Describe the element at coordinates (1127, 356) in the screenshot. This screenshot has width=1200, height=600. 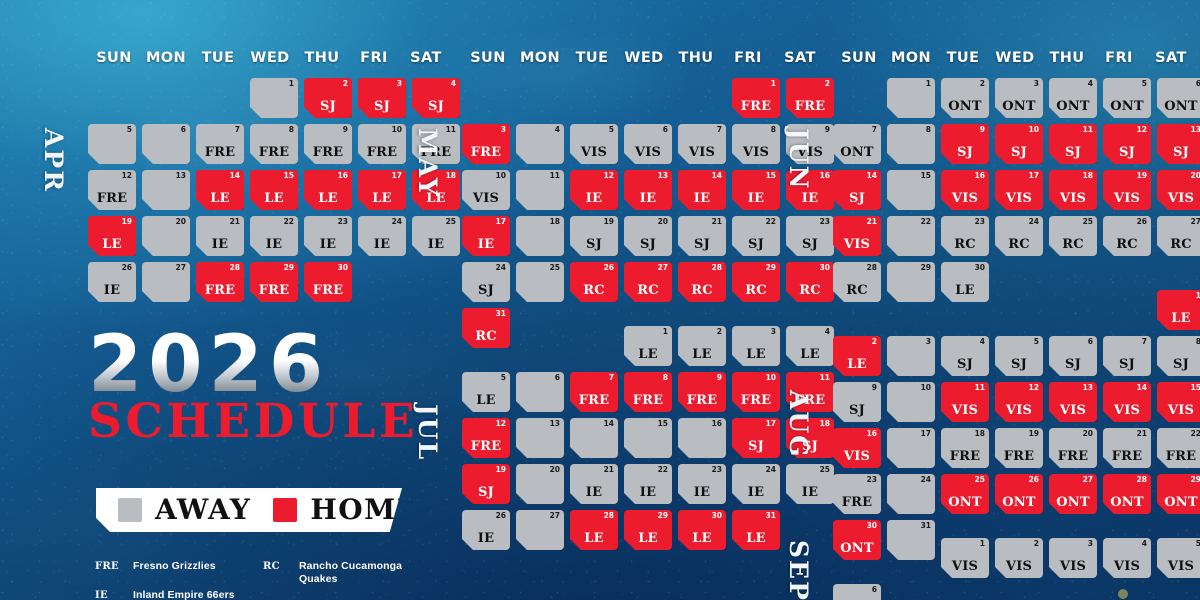
I see `calendar-cell-aug-7: 7 SJ` at that location.